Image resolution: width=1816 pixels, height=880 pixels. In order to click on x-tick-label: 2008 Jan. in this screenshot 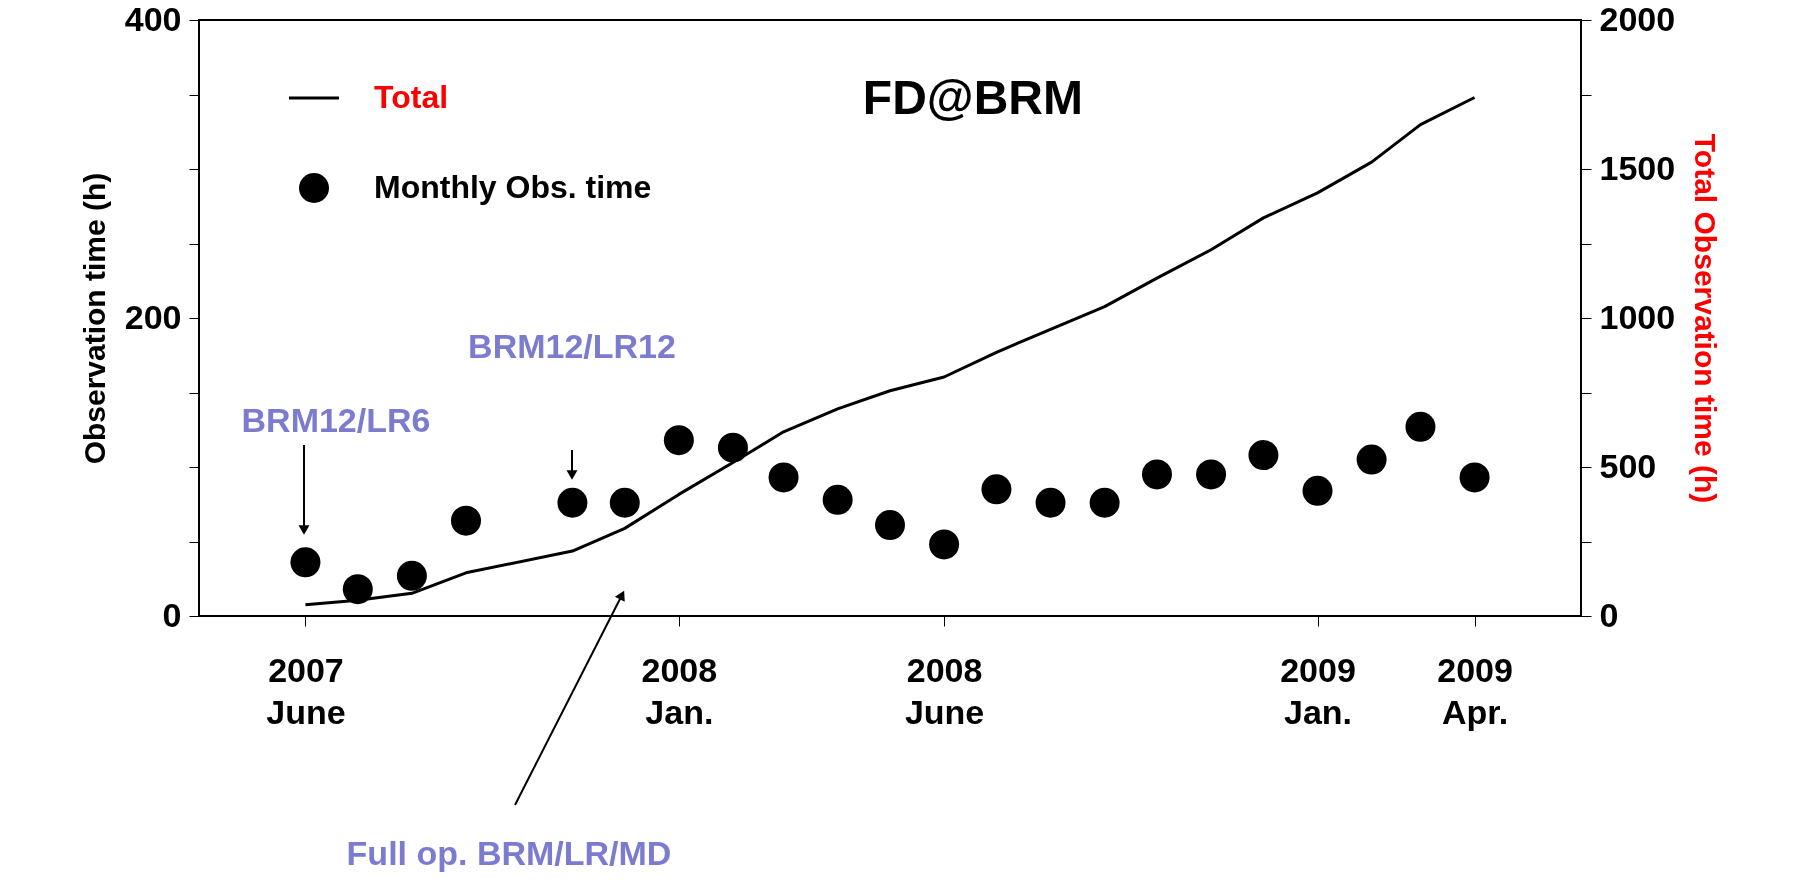, I will do `click(679, 690)`.